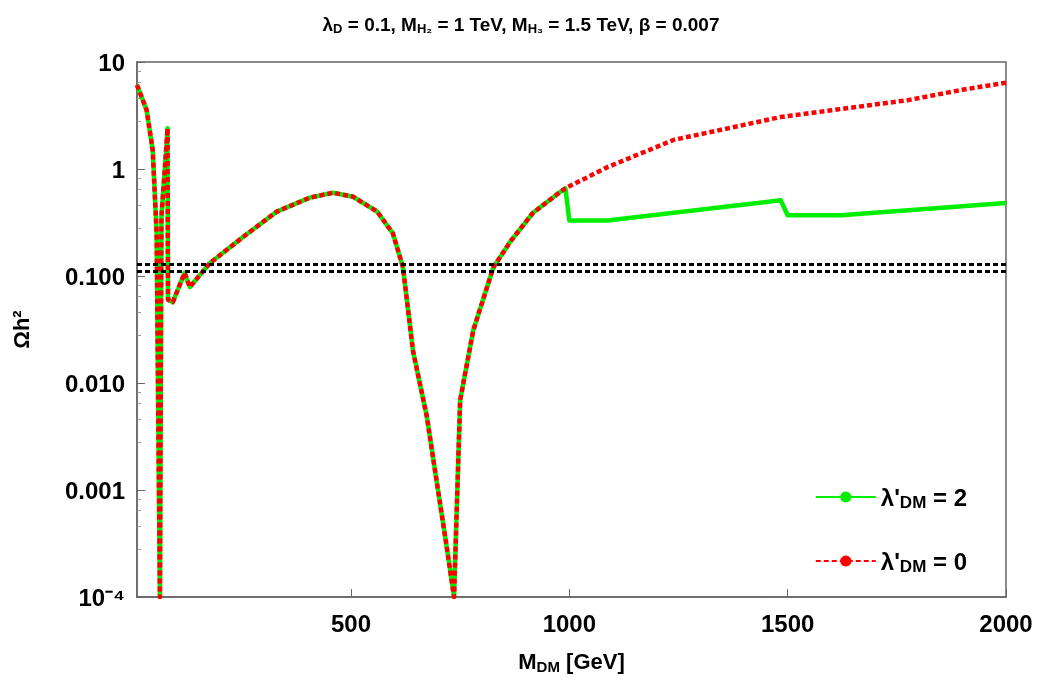  What do you see at coordinates (1006, 623) in the screenshot?
I see `x-tick-label: 2000` at bounding box center [1006, 623].